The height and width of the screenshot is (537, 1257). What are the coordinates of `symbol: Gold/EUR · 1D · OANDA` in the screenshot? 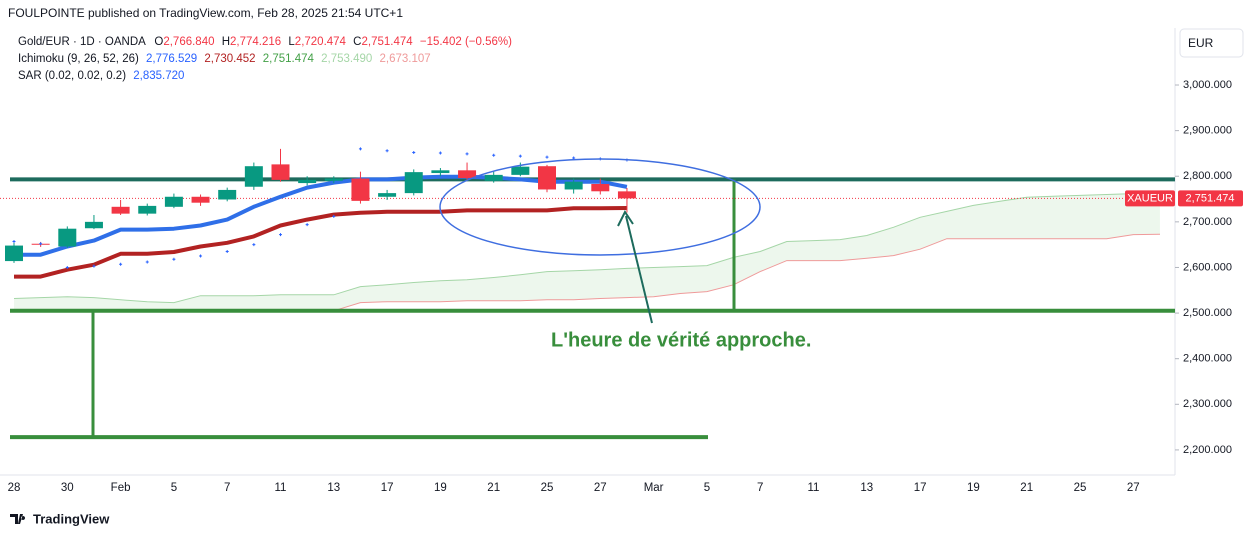 It's located at (82, 42).